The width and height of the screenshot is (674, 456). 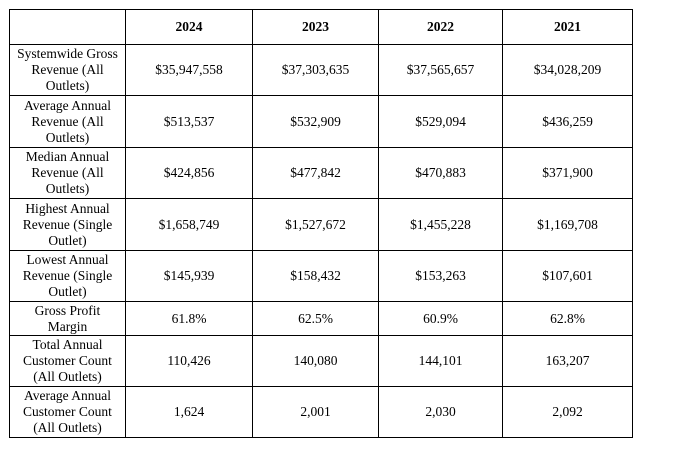 I want to click on value-cell: 2,001, so click(x=315, y=412).